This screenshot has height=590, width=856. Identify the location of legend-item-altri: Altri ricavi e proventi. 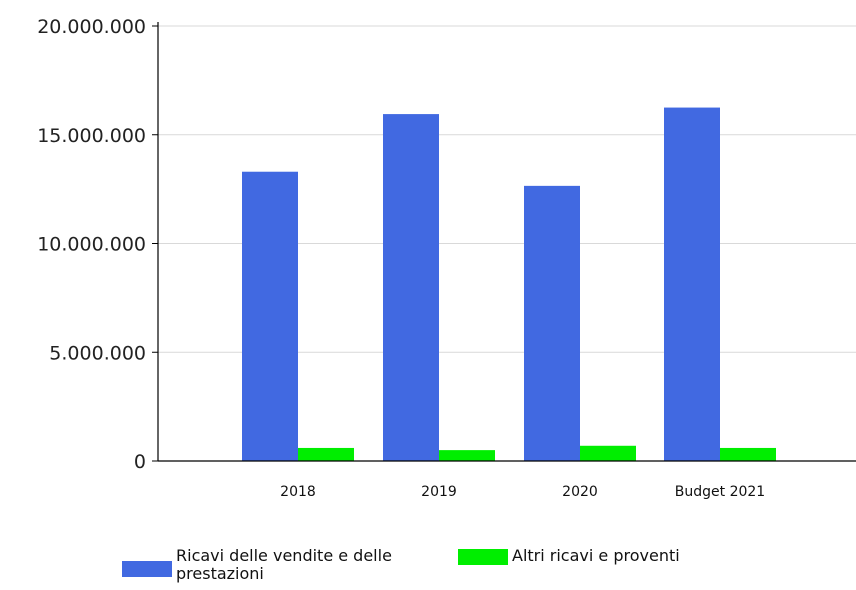
(625, 556).